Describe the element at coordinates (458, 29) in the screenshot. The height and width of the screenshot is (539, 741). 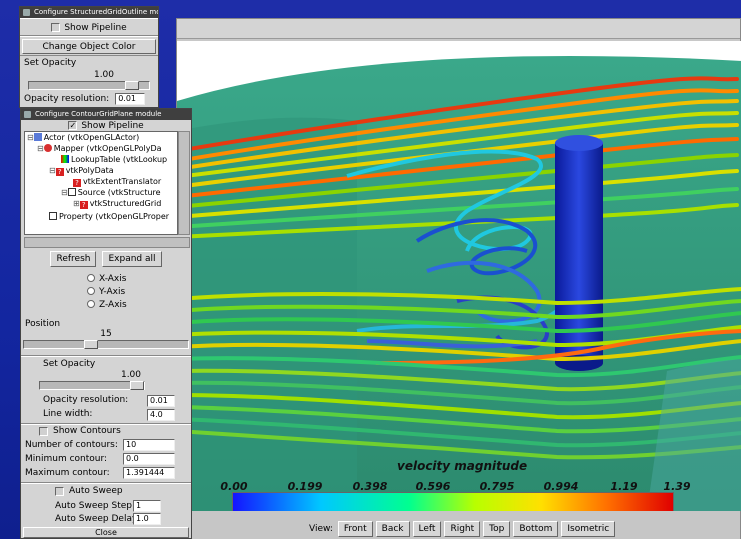
I see `render-window-toolbar` at that location.